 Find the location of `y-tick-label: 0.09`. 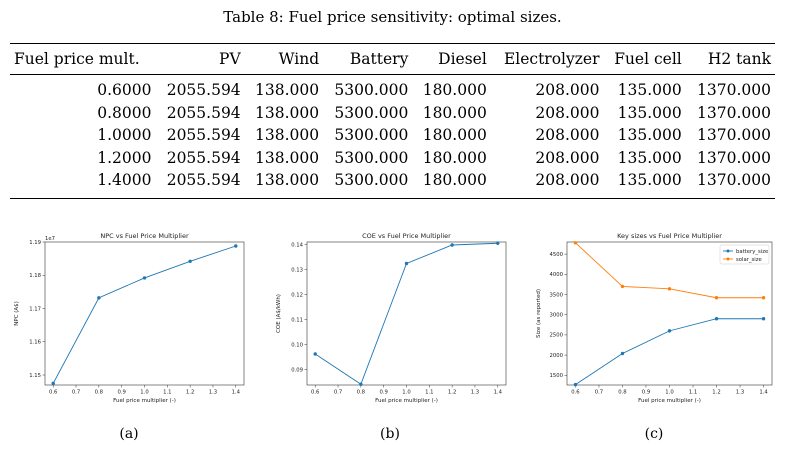

y-tick-label: 0.09 is located at coordinates (297, 370).